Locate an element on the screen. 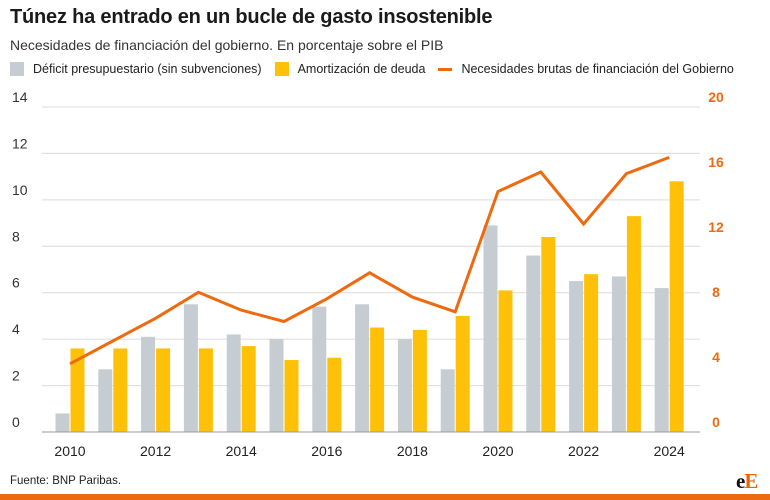  source-note: Fuente: BNP Paribas. is located at coordinates (66, 481).